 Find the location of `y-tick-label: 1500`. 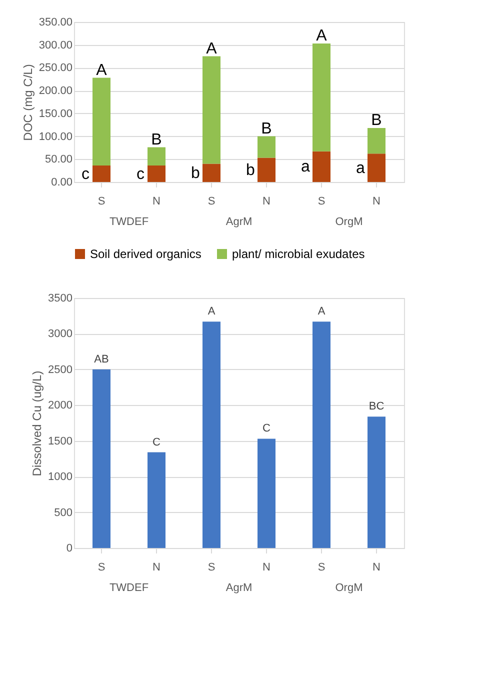

y-tick-label: 1500 is located at coordinates (60, 441).